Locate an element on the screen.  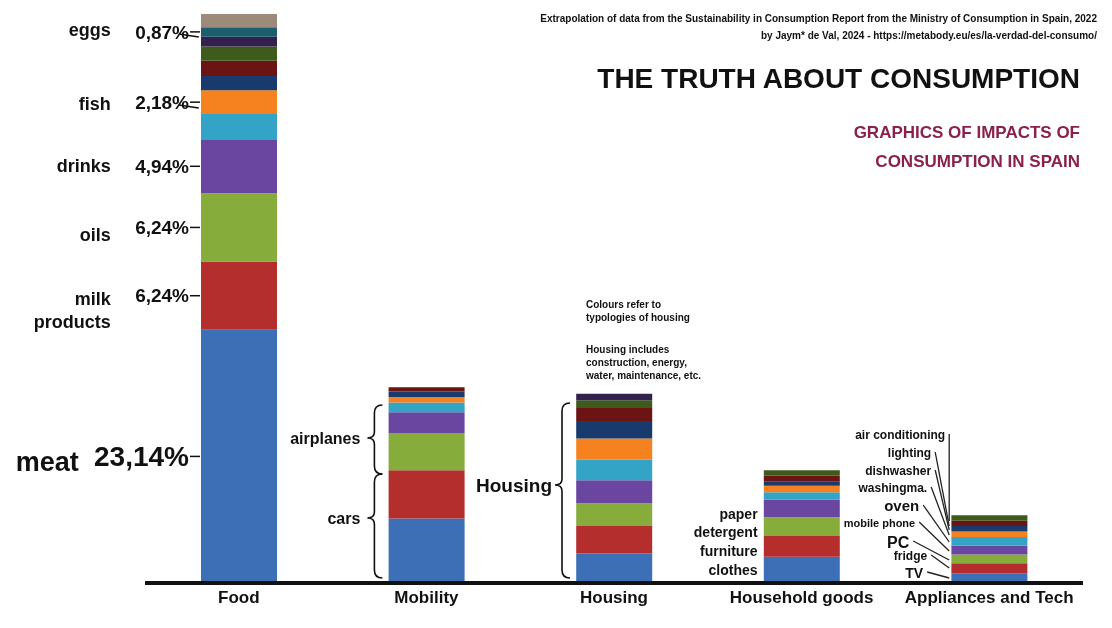
text: oils is located at coordinates (95, 235).